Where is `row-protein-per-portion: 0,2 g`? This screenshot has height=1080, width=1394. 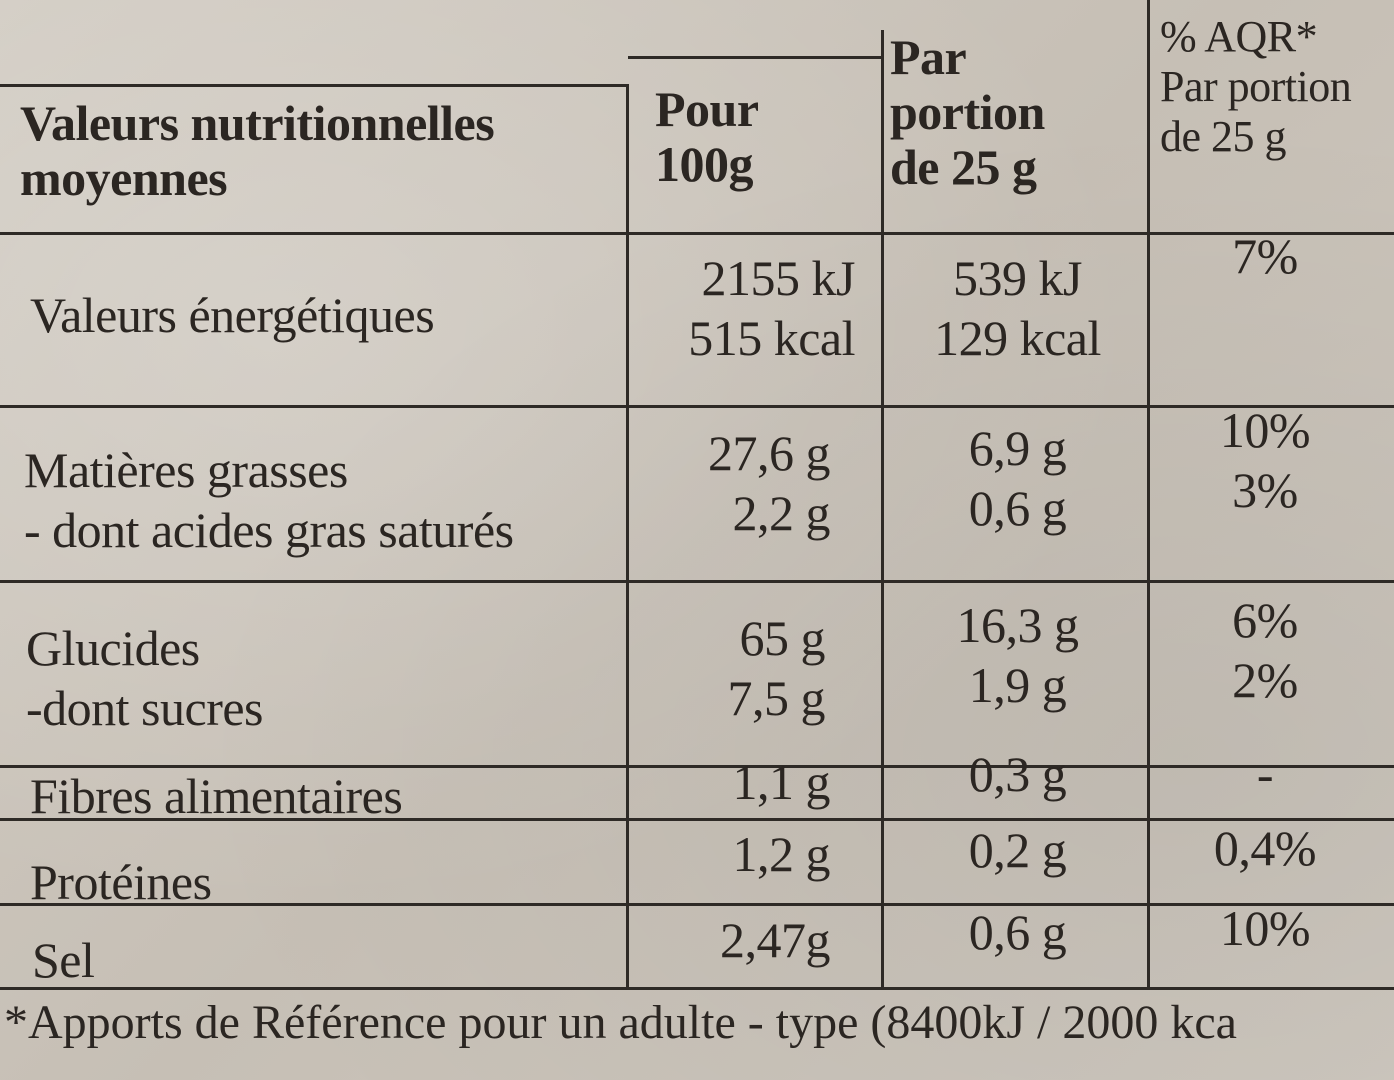
row-protein-per-portion: 0,2 g is located at coordinates (1017, 850).